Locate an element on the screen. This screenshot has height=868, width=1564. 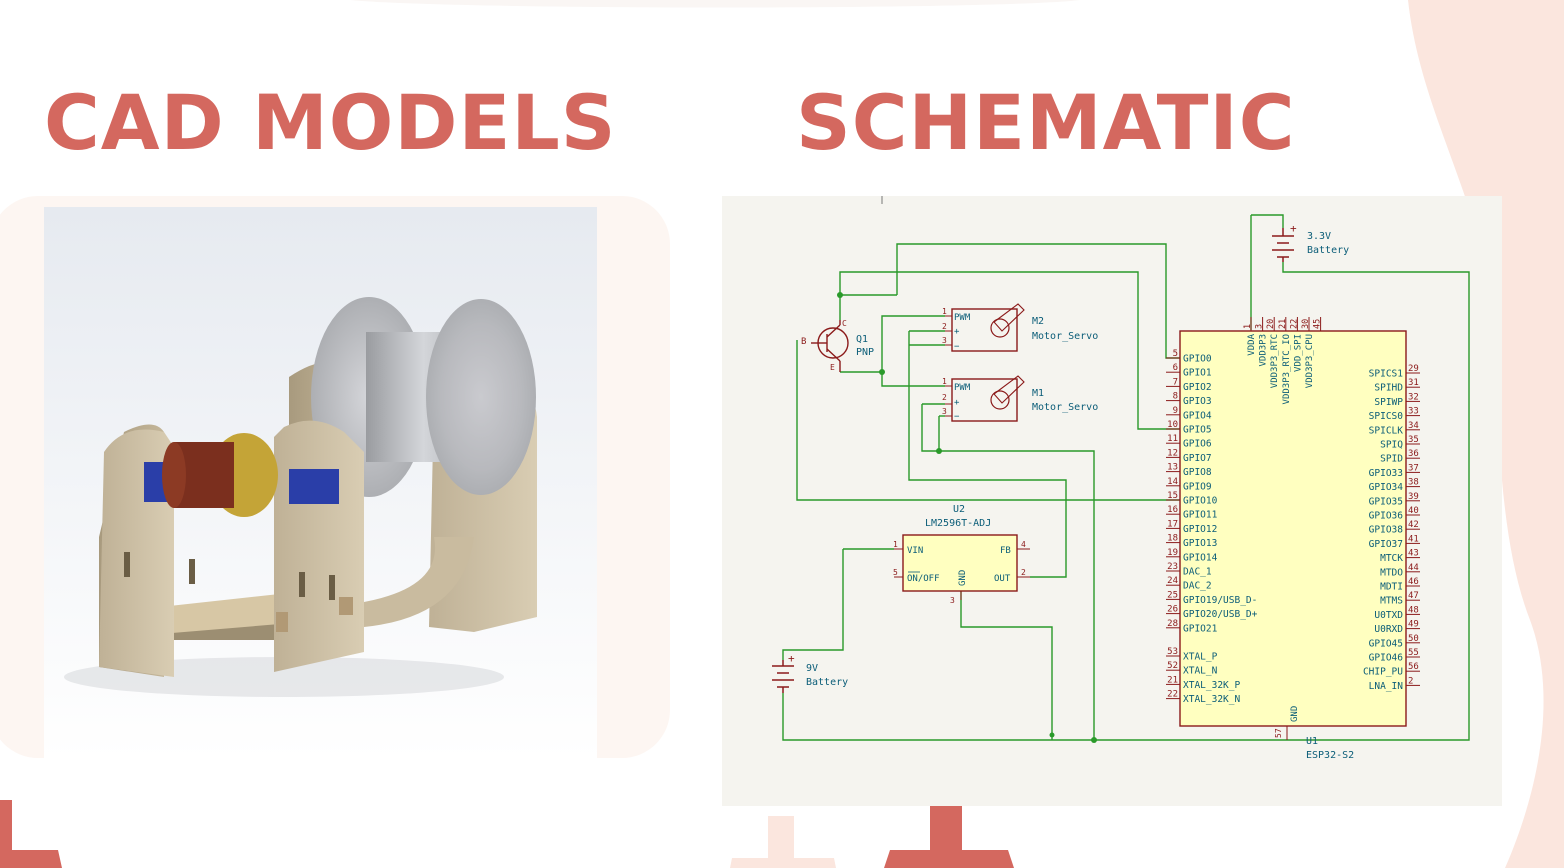
u1-right-pin-number: 31 is located at coordinates (1413, 383).